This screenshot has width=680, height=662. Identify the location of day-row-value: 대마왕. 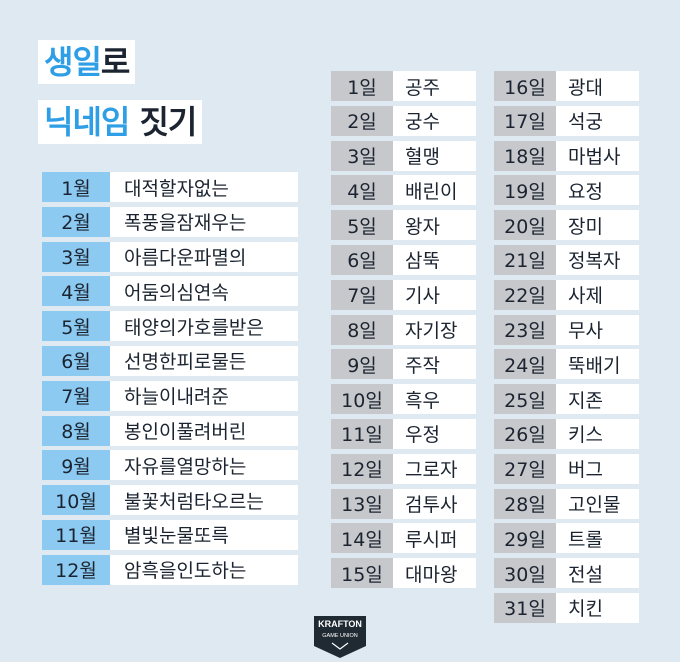
(434, 573).